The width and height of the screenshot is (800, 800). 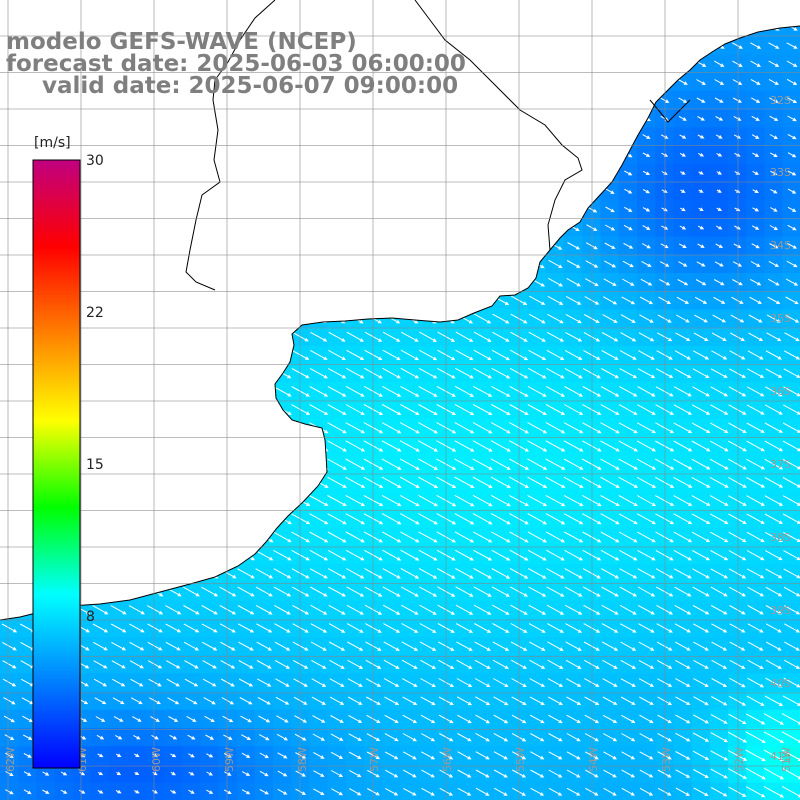 What do you see at coordinates (374, 759) in the screenshot?
I see `lon-label: 57W` at bounding box center [374, 759].